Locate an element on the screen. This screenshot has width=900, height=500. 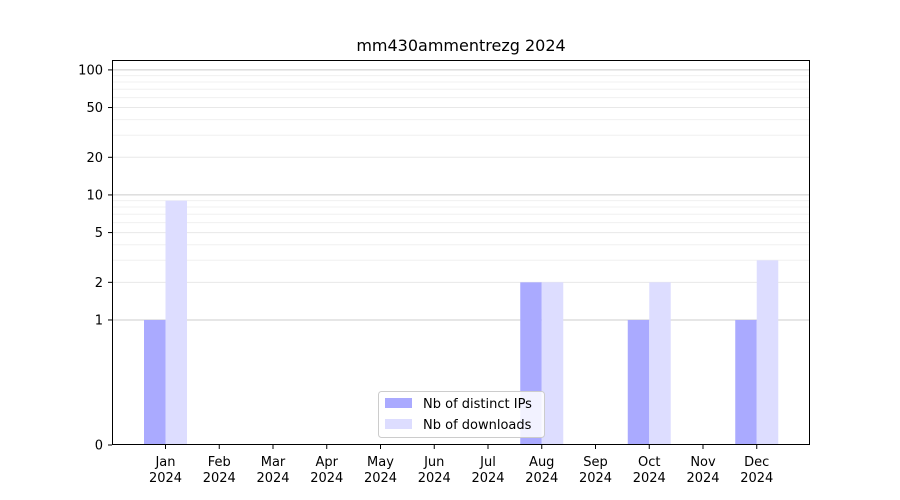
x-tick-label-month: Dec is located at coordinates (756, 462).